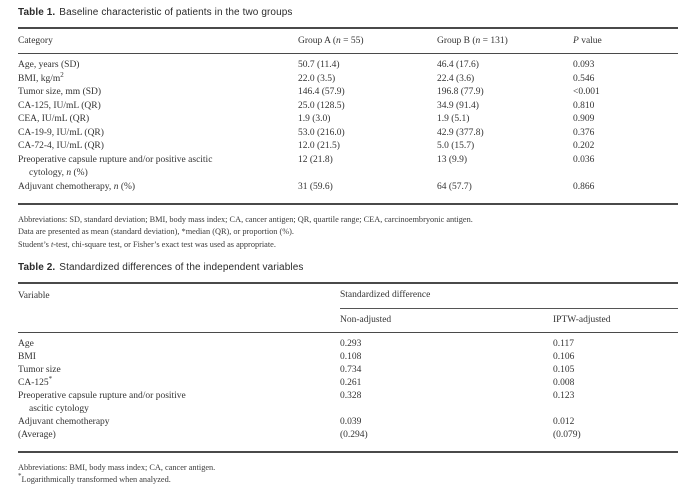  Describe the element at coordinates (456, 78) in the screenshot. I see `cell-group-b: 22.4 (3.6)` at that location.